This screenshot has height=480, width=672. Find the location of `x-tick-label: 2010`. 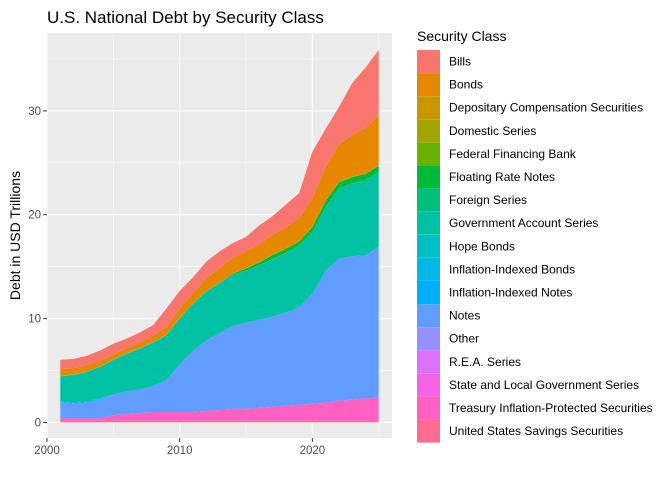

x-tick-label: 2010 is located at coordinates (180, 451).